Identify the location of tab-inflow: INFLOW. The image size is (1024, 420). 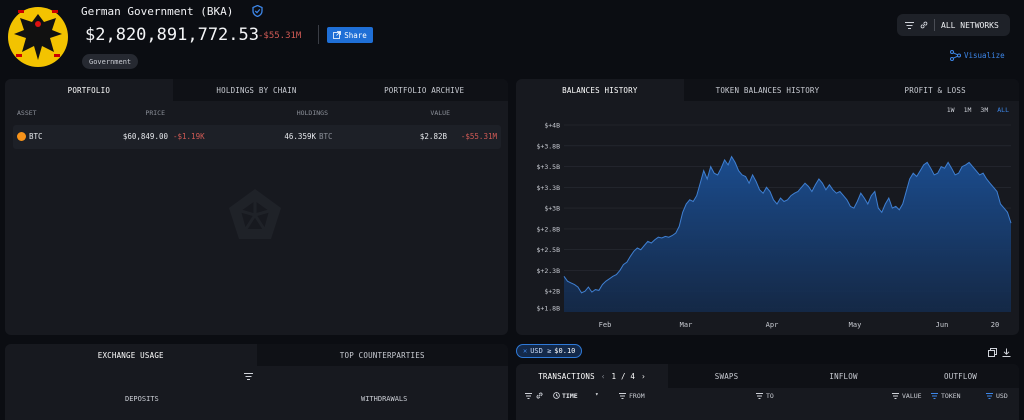
(843, 376).